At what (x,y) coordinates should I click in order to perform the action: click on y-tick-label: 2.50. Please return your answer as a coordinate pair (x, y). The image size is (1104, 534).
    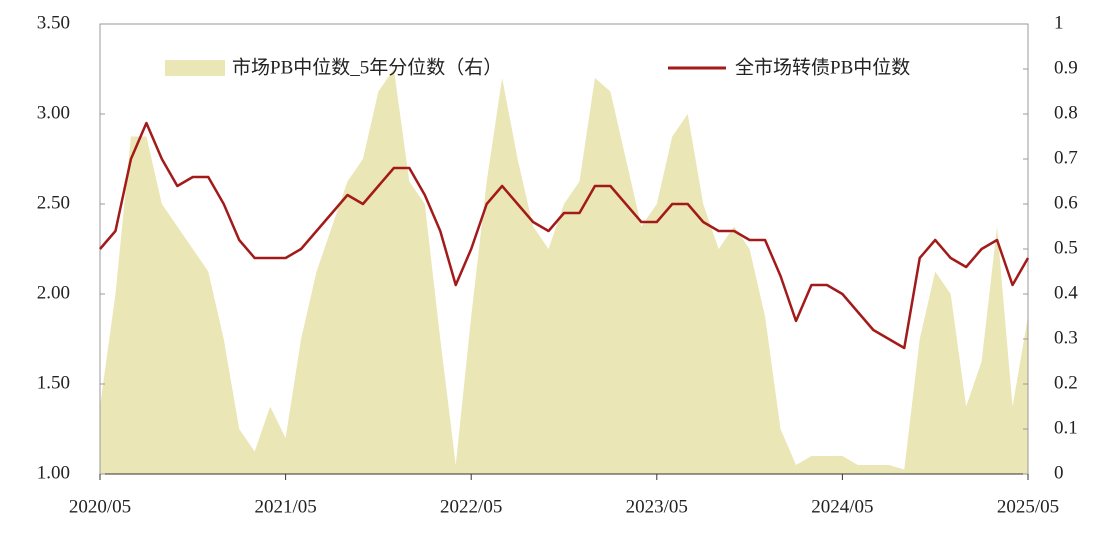
    Looking at the image, I should click on (53, 202).